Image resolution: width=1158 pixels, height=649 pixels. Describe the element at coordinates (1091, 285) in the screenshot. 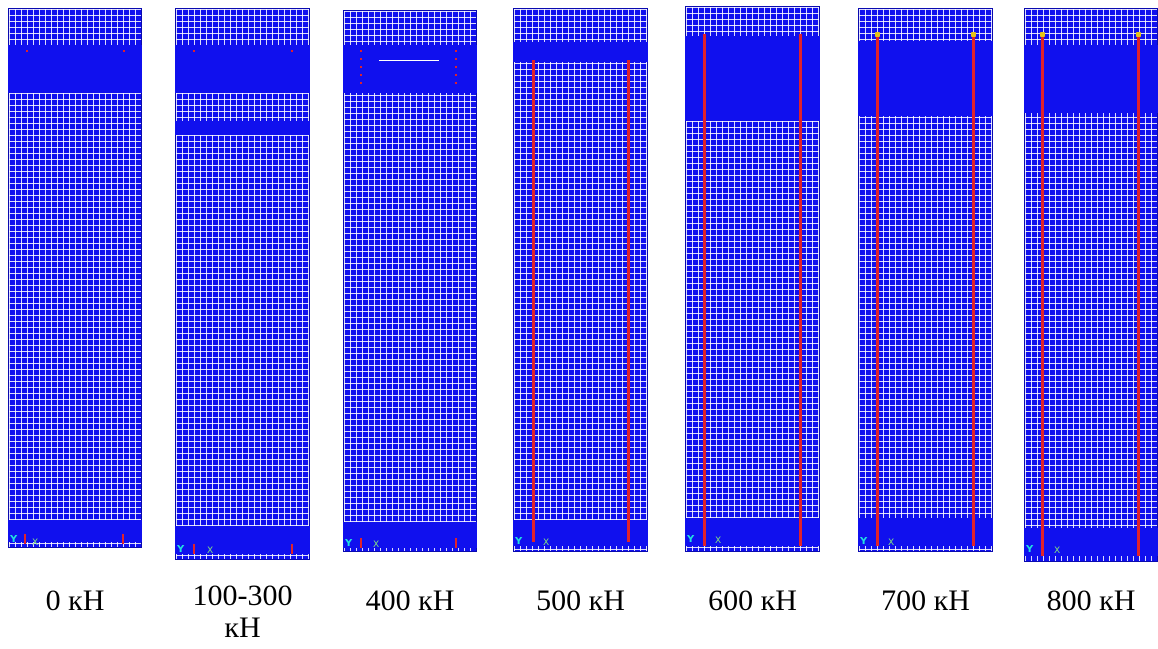

I see `panel-7: Y X` at that location.